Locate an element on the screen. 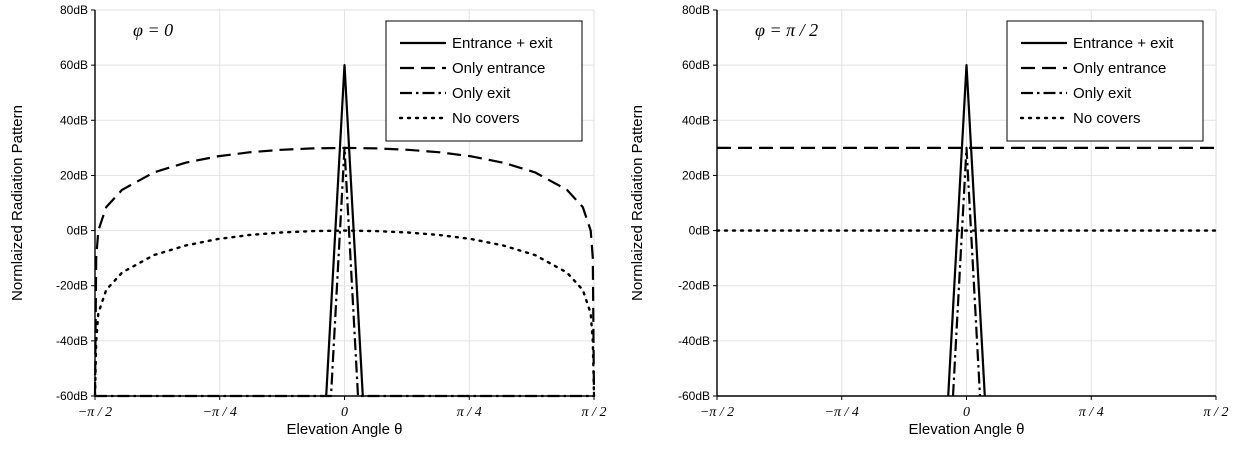  phi-annotation: φ = 0 is located at coordinates (153, 30).